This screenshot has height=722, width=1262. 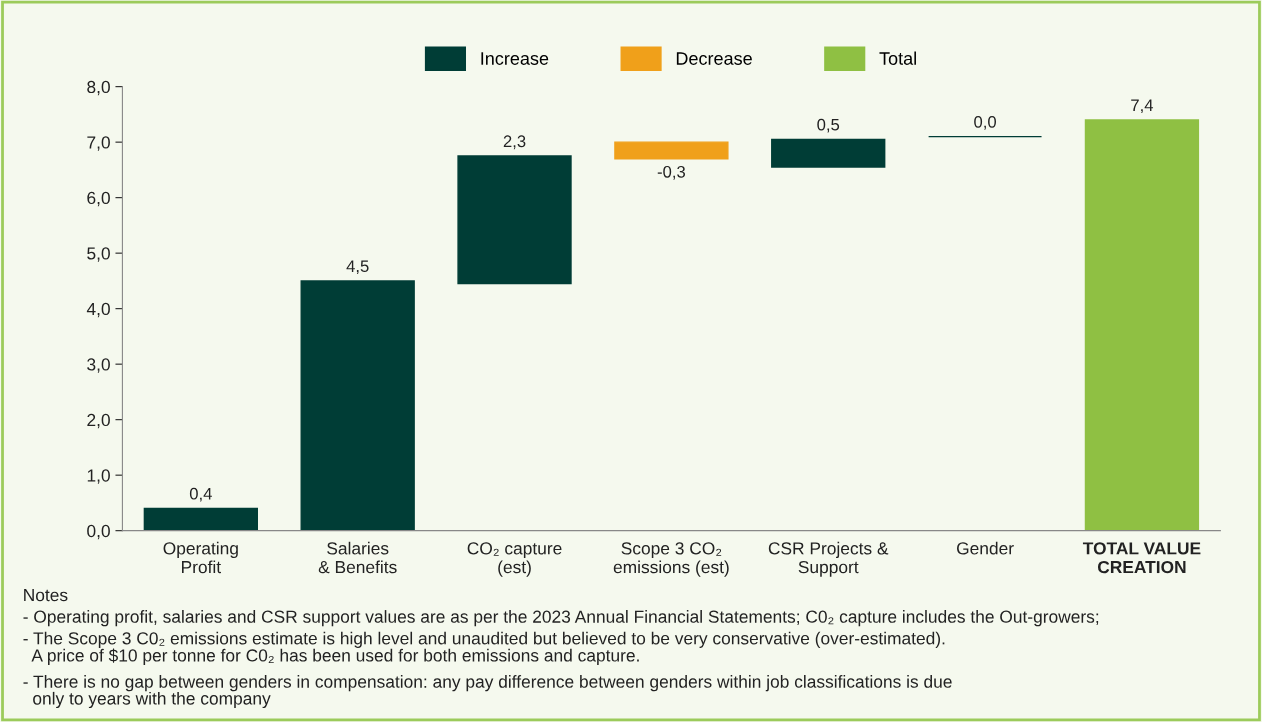 I want to click on data-label: 7,4, so click(x=1142, y=106).